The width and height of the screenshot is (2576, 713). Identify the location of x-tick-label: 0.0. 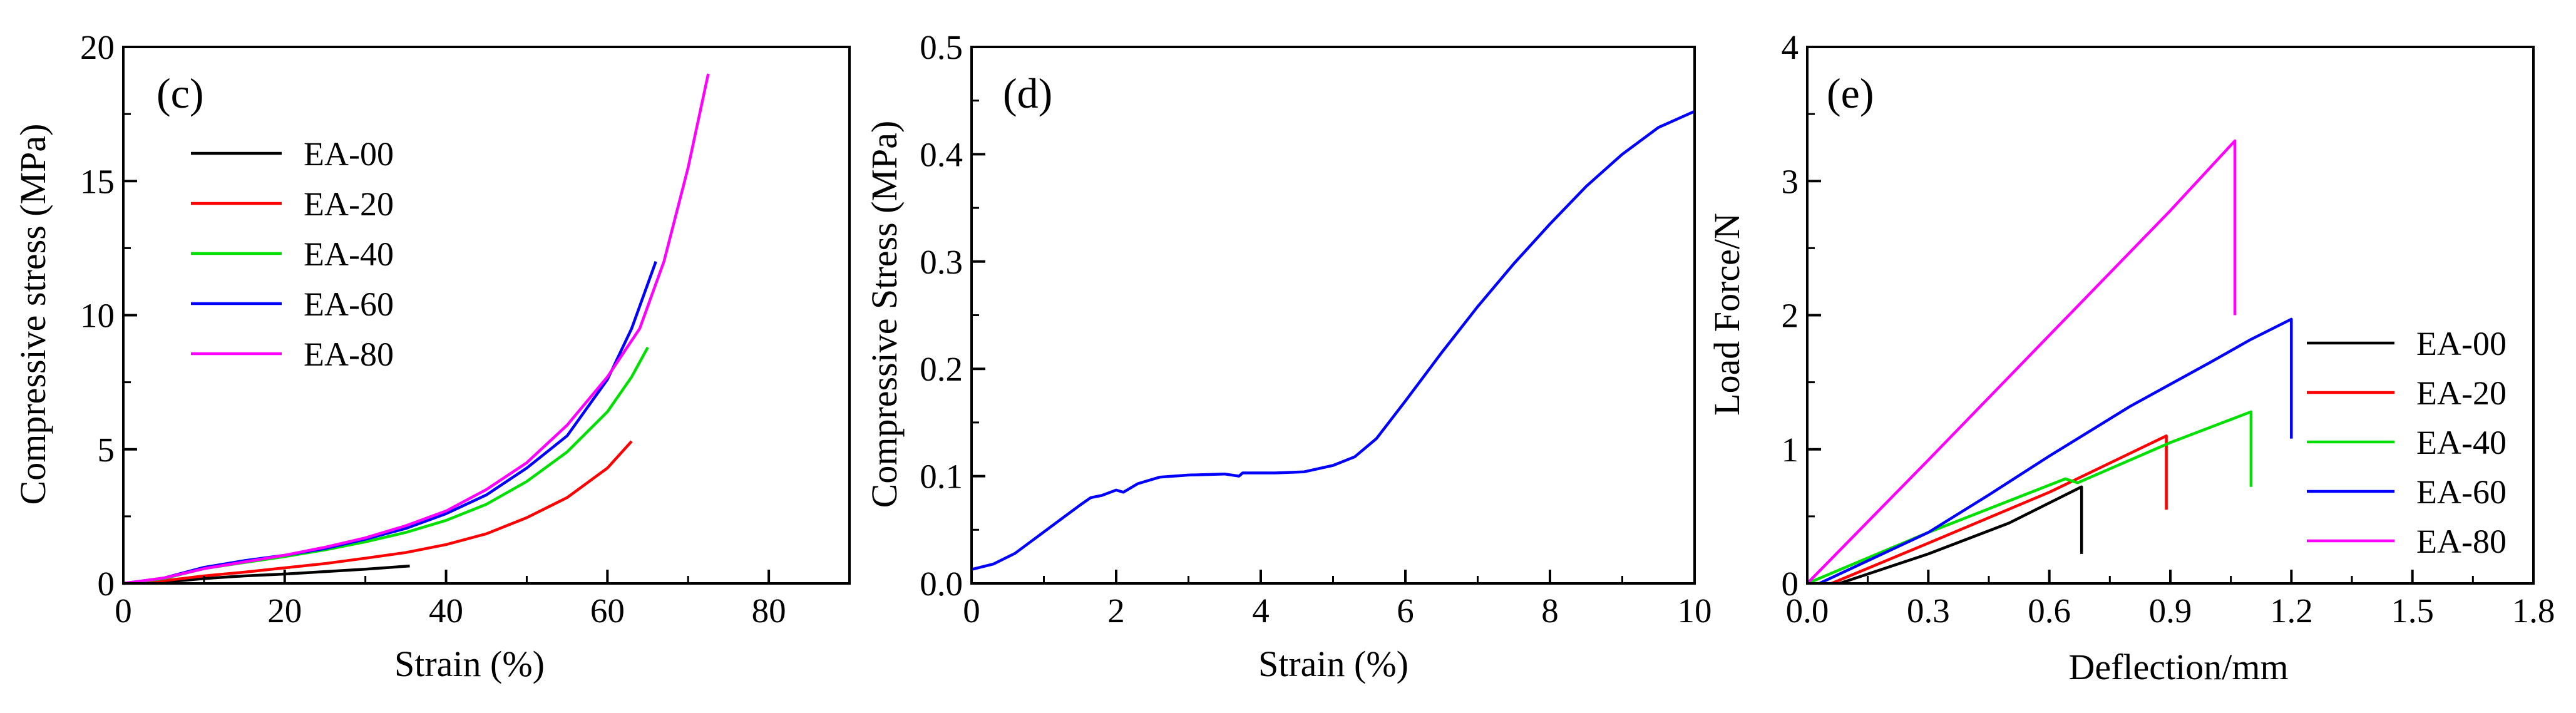
(1807, 611).